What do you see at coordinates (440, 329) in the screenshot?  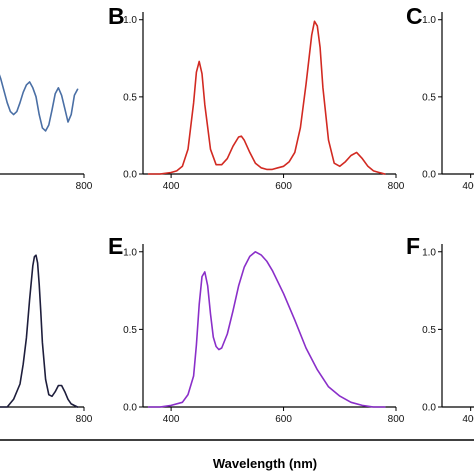 I see `panel-f: 400 0.0 0.5 1.0F` at bounding box center [440, 329].